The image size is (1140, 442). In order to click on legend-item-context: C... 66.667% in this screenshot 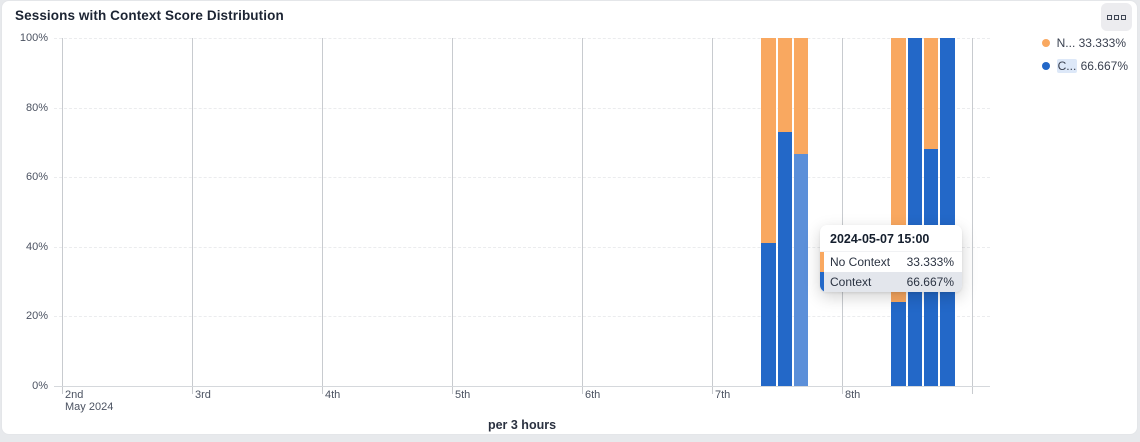, I will do `click(1084, 66)`.